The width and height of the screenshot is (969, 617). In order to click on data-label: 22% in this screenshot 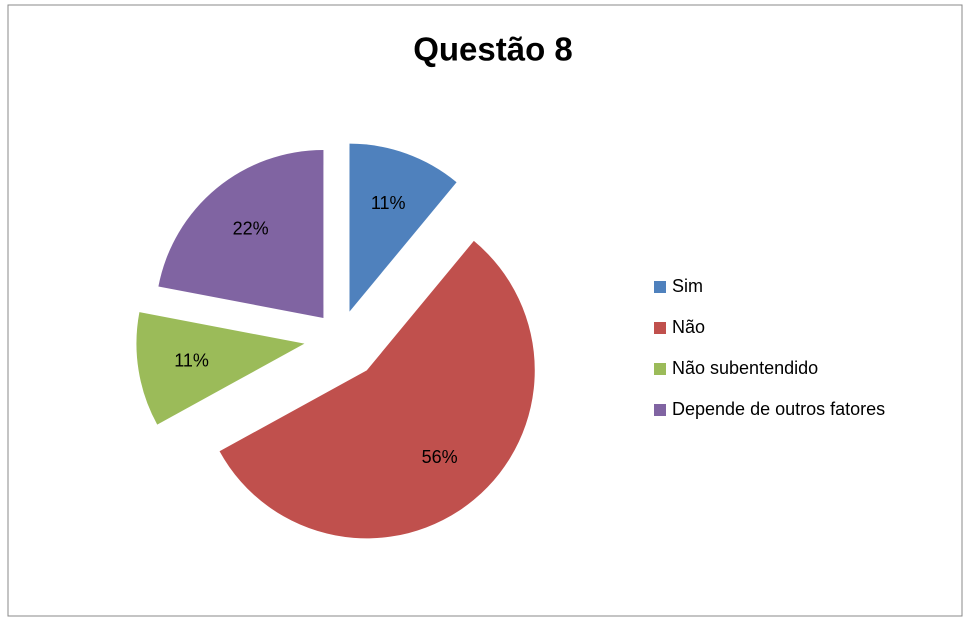, I will do `click(251, 229)`.